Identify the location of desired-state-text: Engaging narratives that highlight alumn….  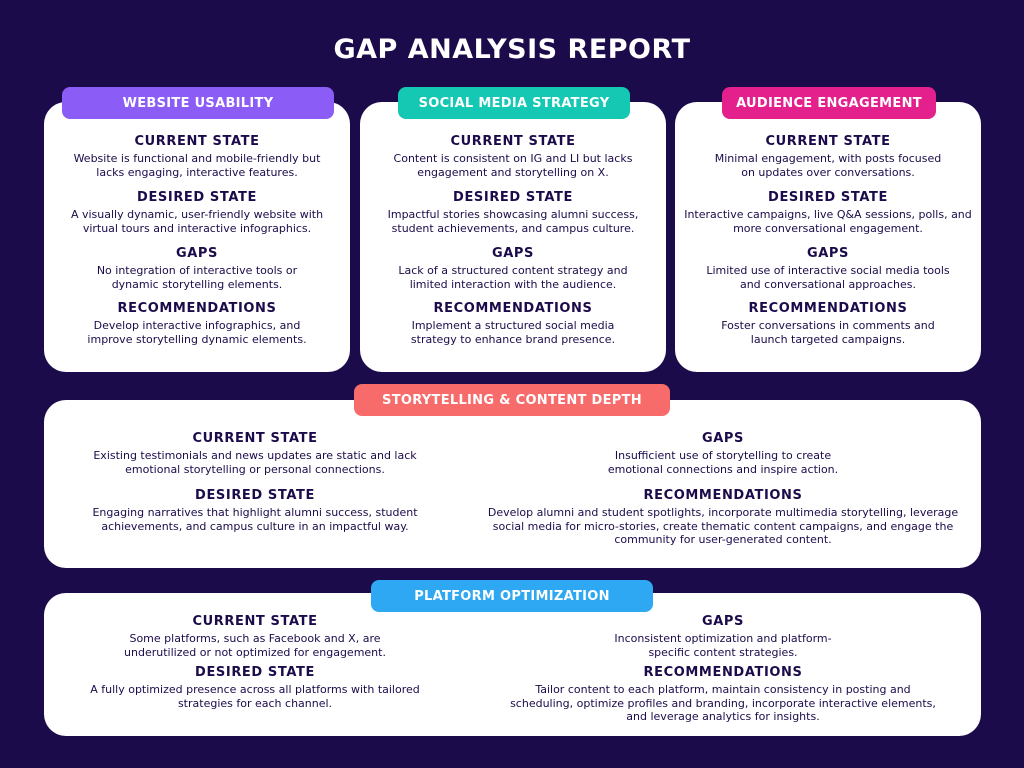
(255, 519).